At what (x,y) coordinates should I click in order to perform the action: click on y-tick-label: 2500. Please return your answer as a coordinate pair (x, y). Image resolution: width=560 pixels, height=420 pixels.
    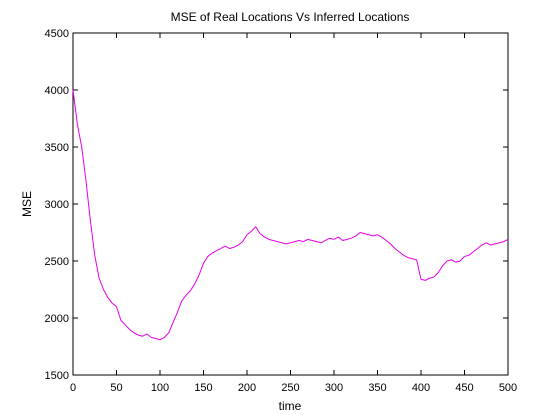
    Looking at the image, I should click on (57, 262).